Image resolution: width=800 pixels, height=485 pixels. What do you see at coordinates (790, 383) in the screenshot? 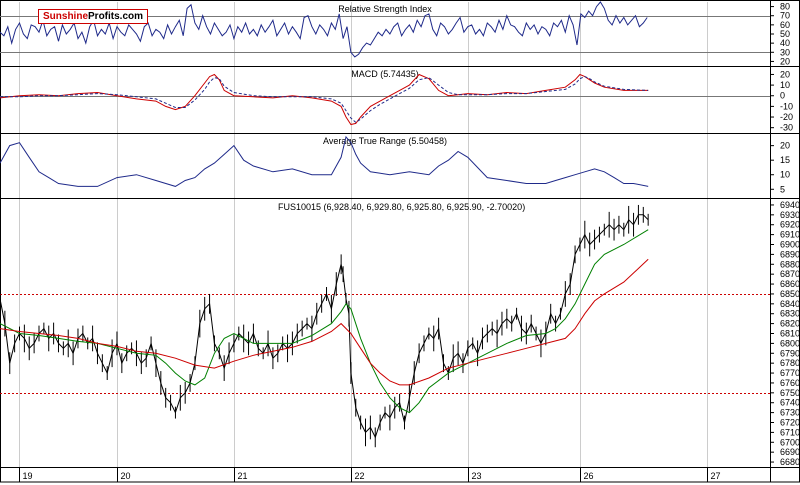
I see `y-tick-label: 6760` at bounding box center [790, 383].